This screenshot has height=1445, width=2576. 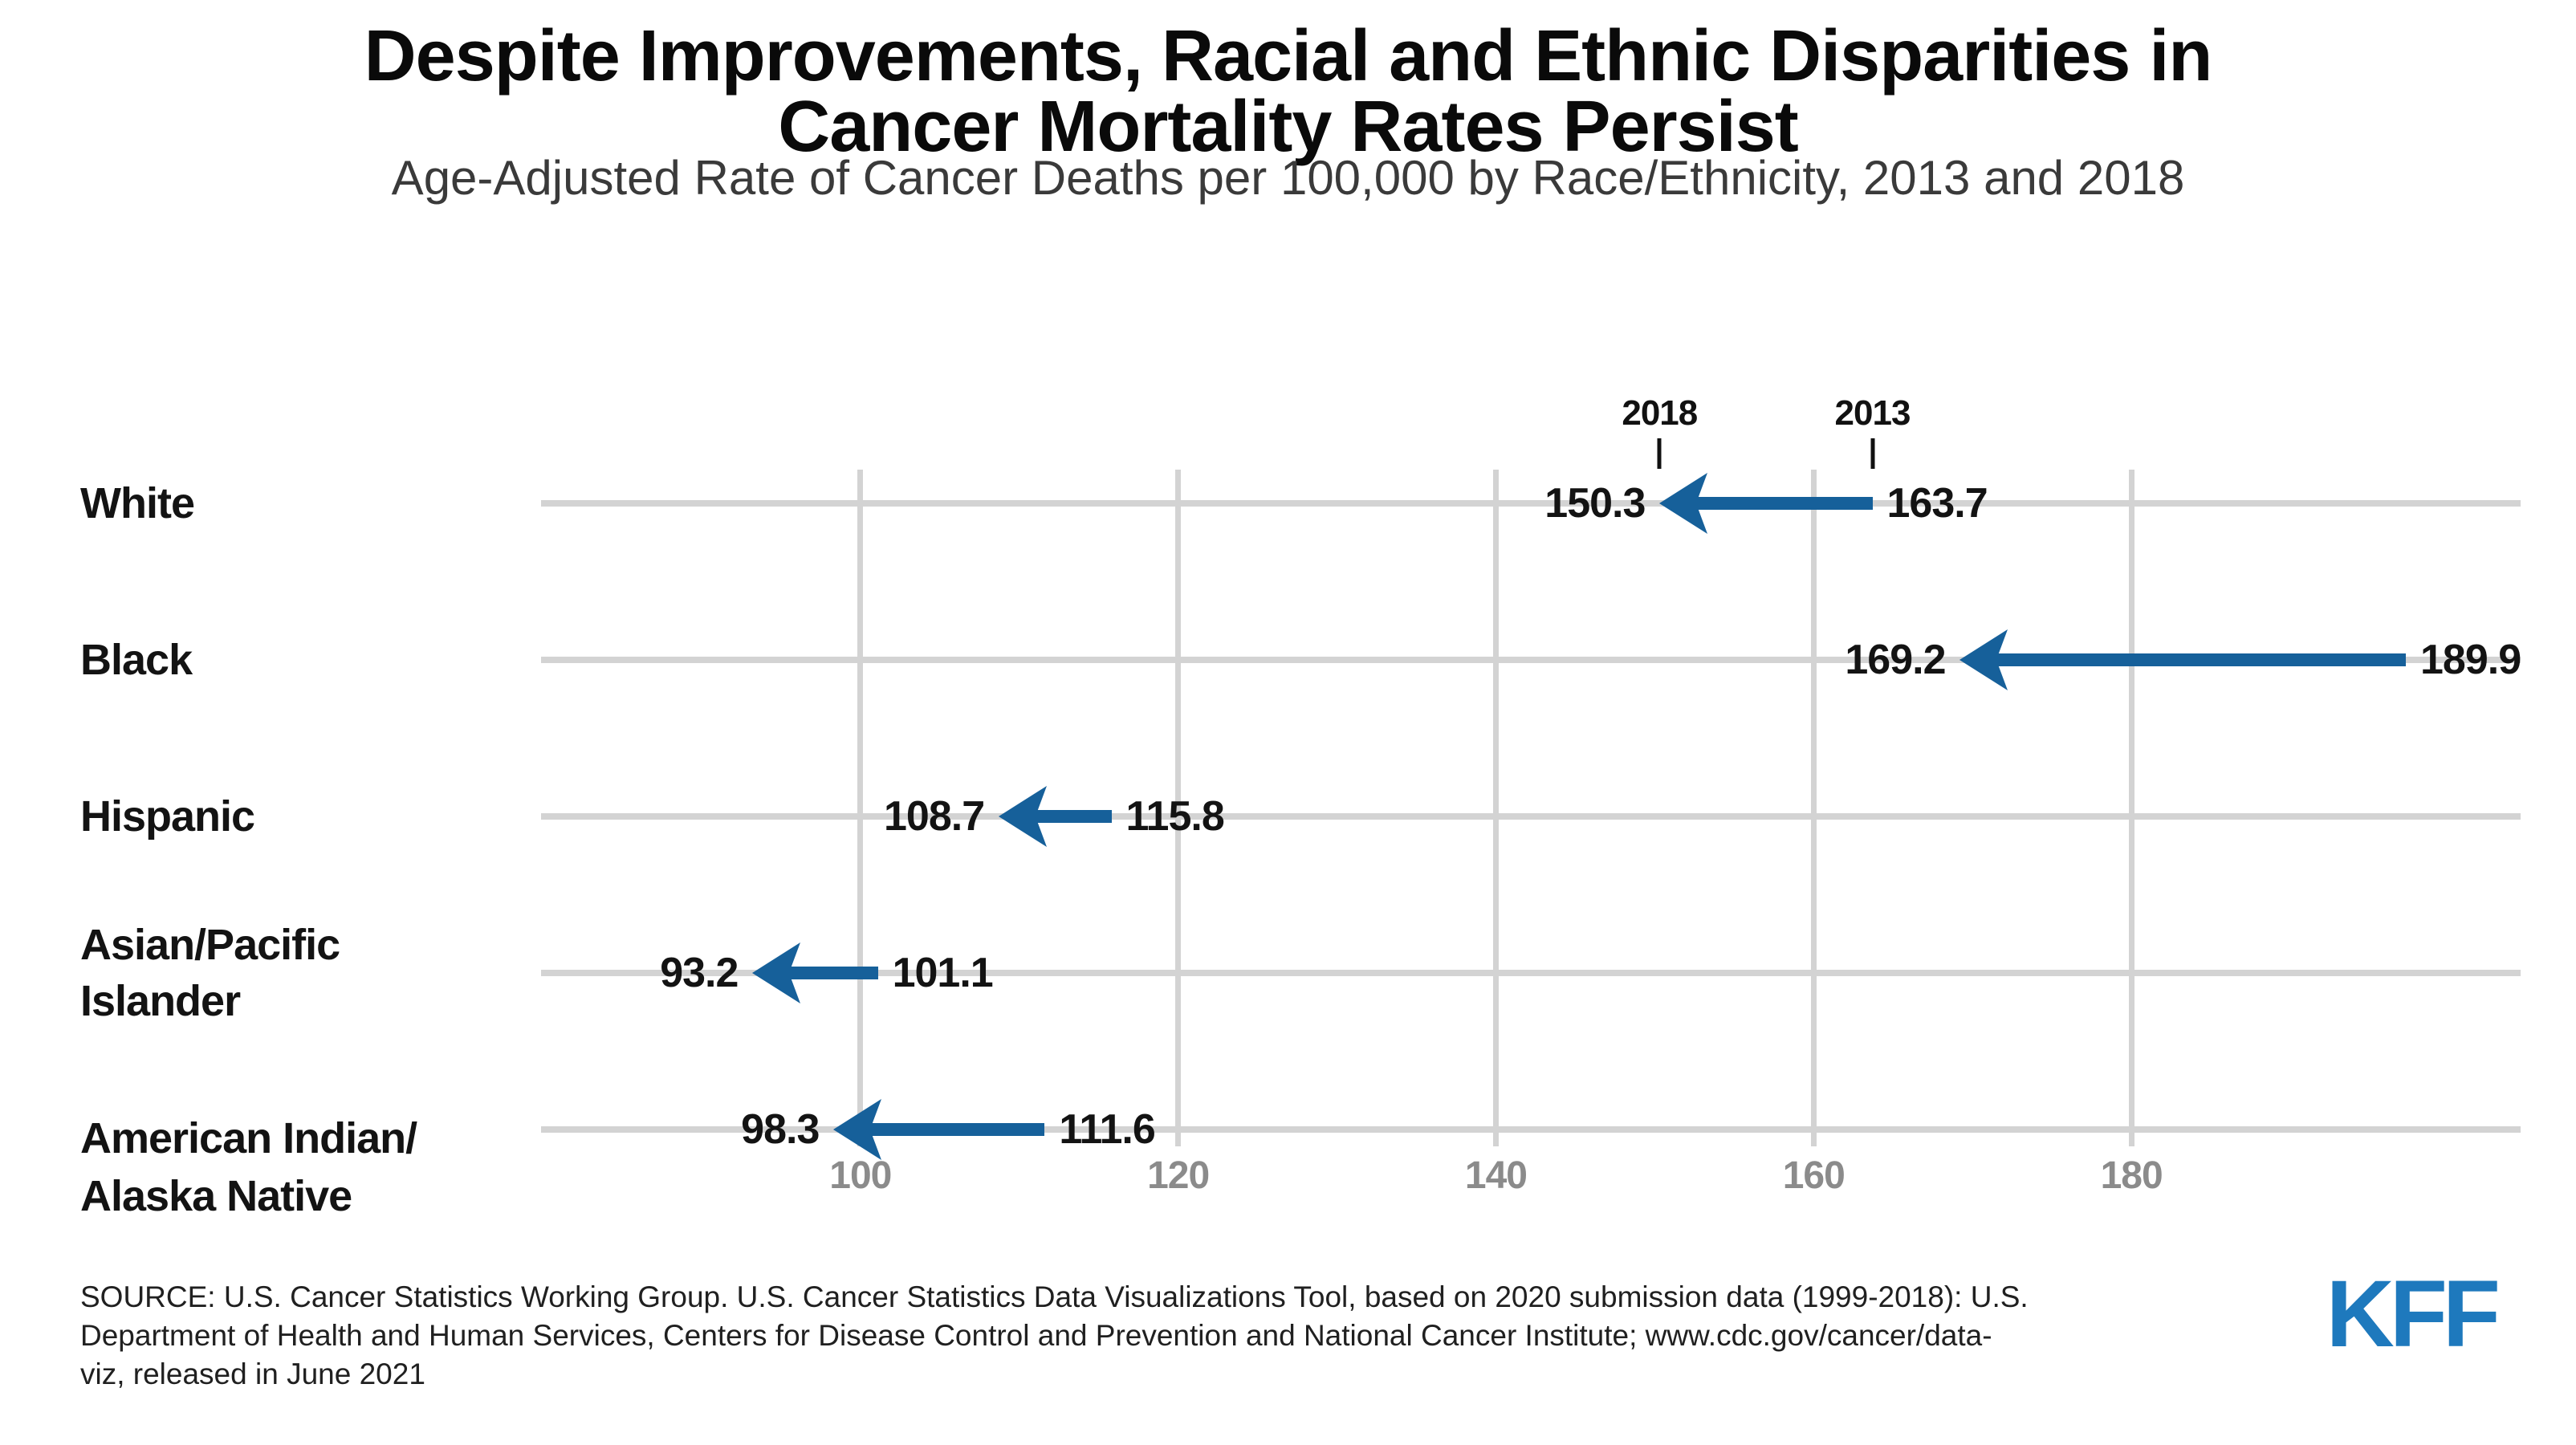 I want to click on x-tick-label: 180, so click(x=2131, y=1175).